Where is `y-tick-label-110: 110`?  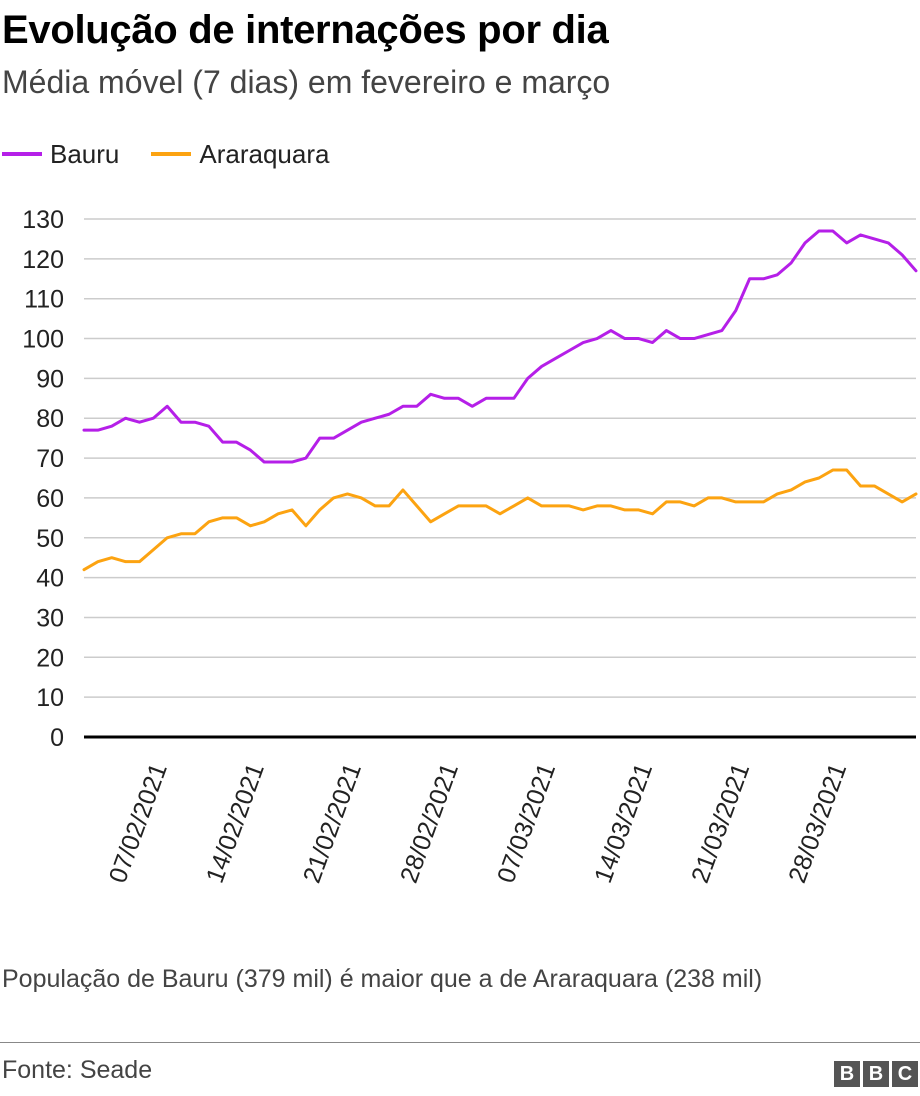 y-tick-label-110: 110 is located at coordinates (44, 300).